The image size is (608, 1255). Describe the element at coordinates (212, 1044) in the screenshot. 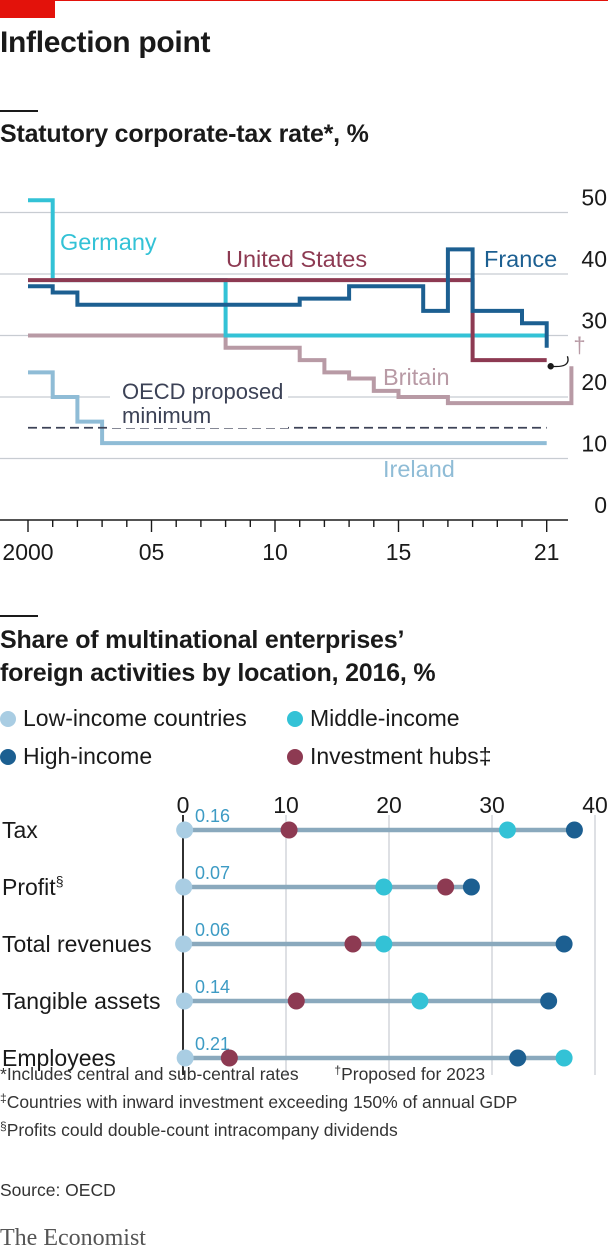

I see `data-label-low-income-employees: 0.21` at that location.